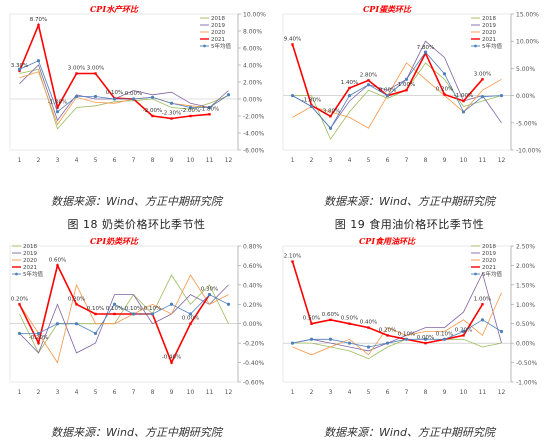 The image size is (546, 440). What do you see at coordinates (254, 151) in the screenshot?
I see `y-tick-label: -6.00%` at bounding box center [254, 151].